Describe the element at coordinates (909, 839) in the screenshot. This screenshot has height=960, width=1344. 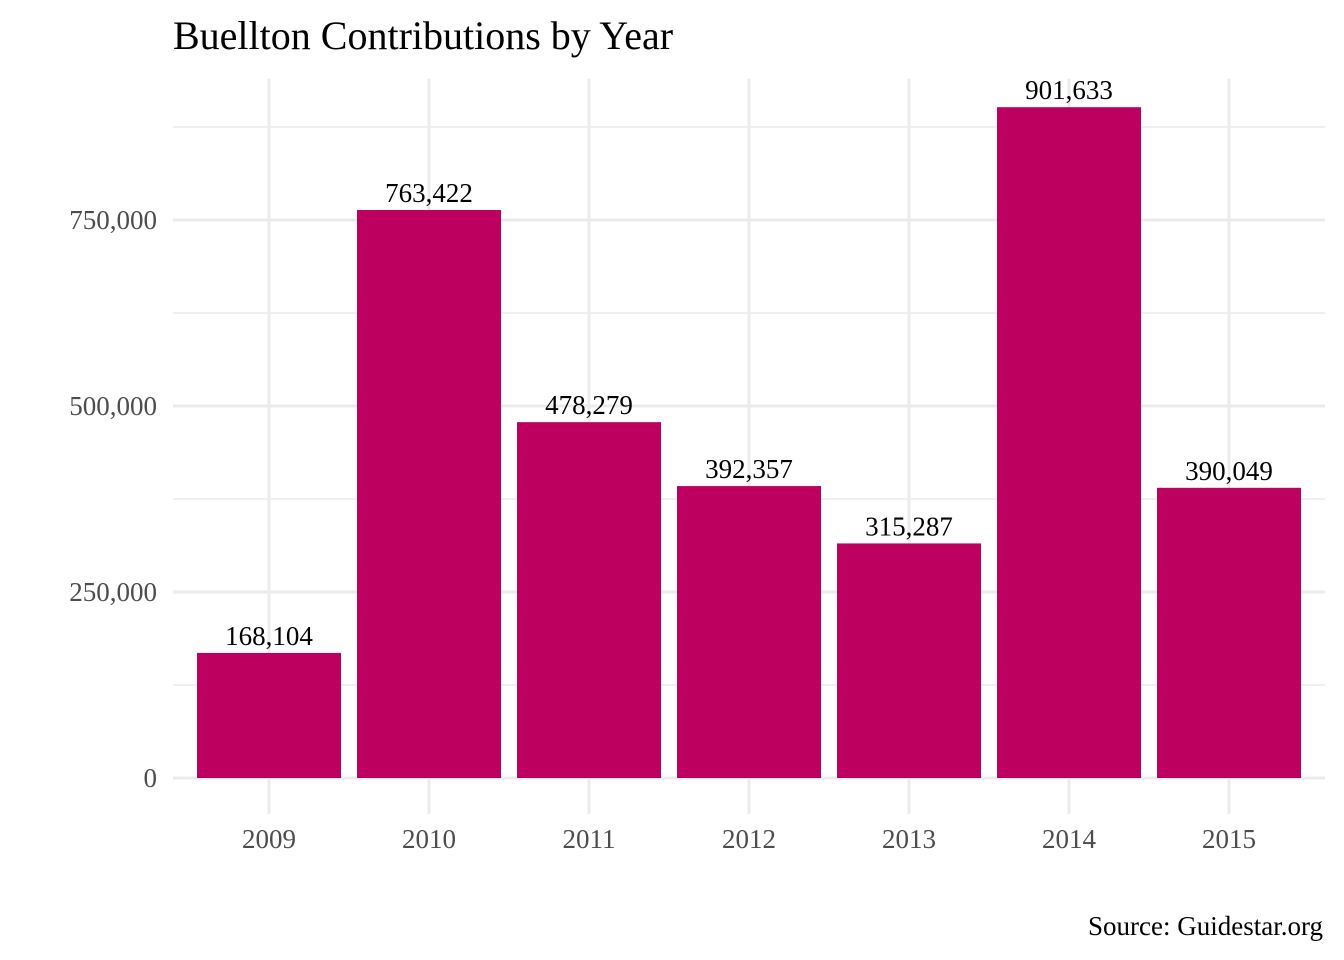
I see `x-tick-label: 2013` at that location.